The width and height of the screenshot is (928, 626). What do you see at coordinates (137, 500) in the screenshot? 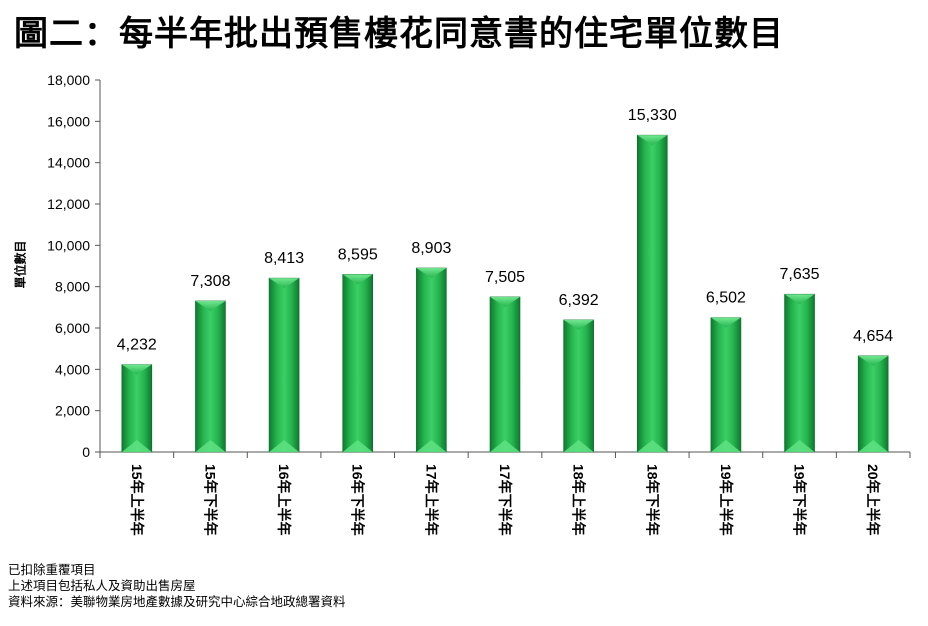
I see `x-category-label: 15年上半年` at bounding box center [137, 500].